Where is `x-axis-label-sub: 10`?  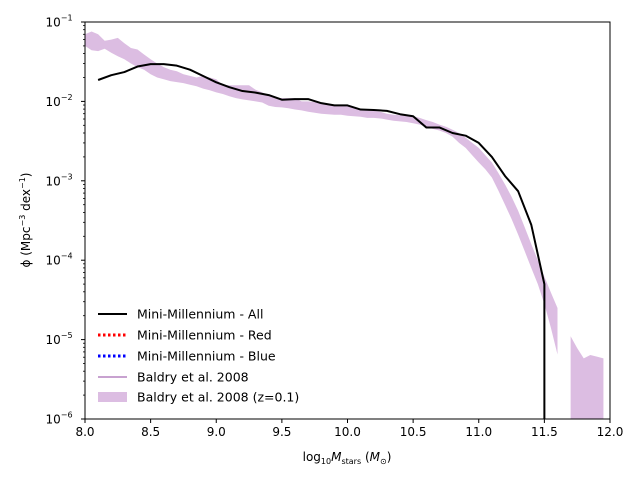
x-axis-label-sub: 10 is located at coordinates (326, 461).